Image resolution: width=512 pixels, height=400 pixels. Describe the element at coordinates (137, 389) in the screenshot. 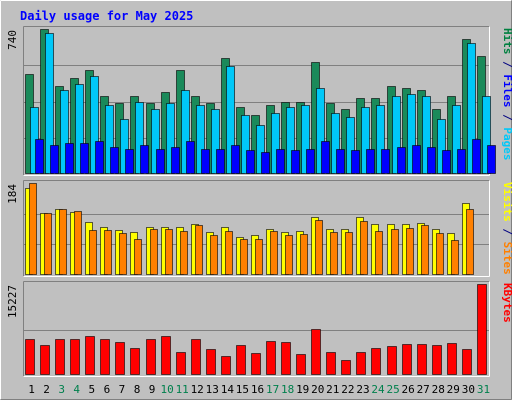

I see `x-tick-label-day-8: 8` at that location.